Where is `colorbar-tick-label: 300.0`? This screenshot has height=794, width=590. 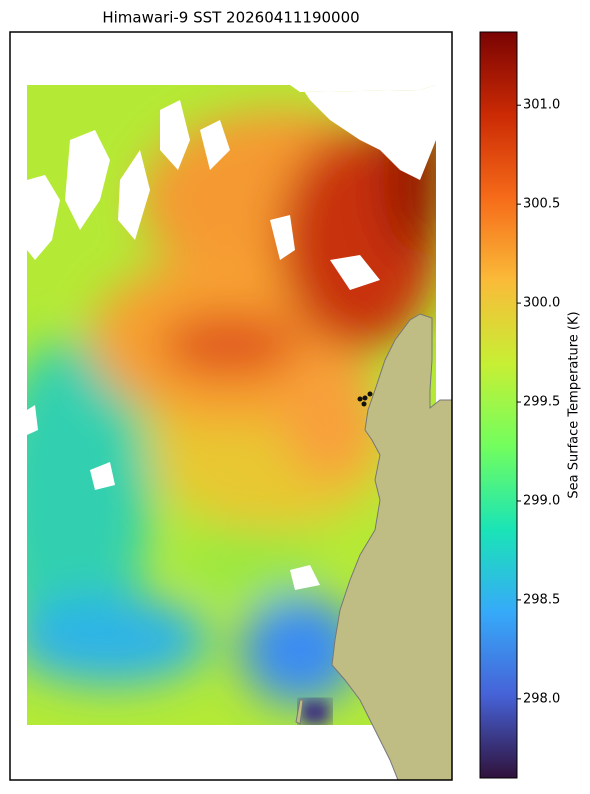
colorbar-tick-label: 300.0 is located at coordinates (541, 303).